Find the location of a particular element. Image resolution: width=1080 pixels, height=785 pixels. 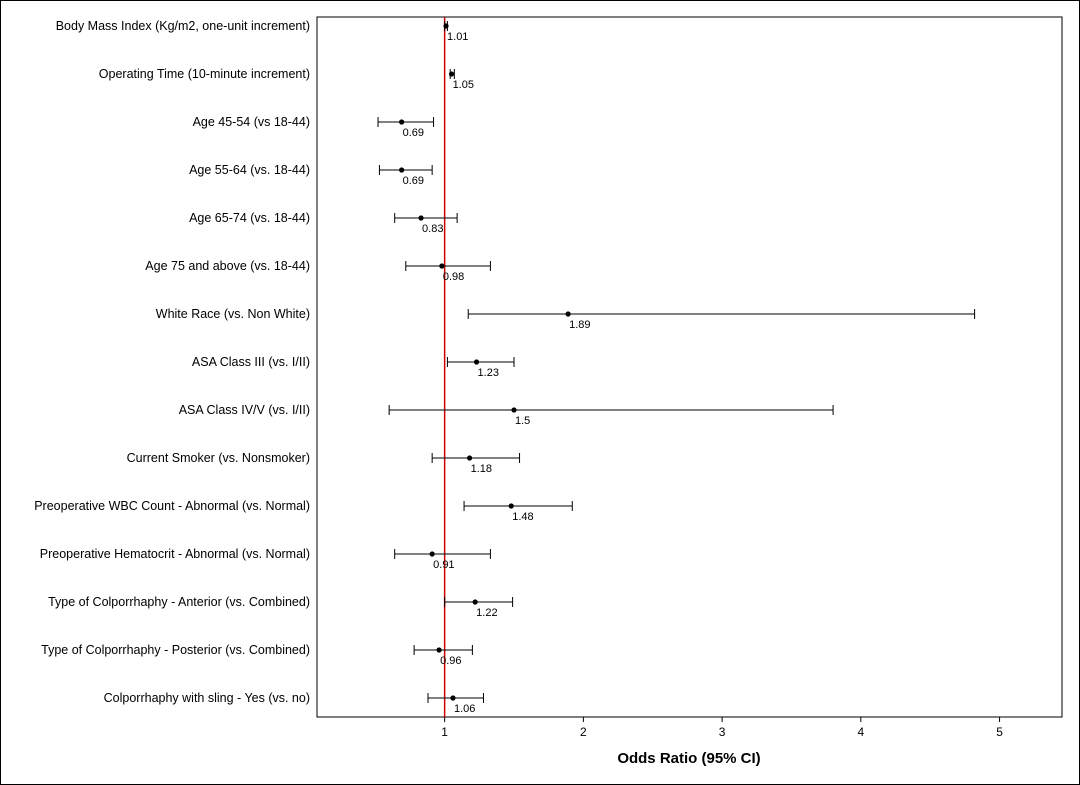

value-label: 1.01 is located at coordinates (457, 37).